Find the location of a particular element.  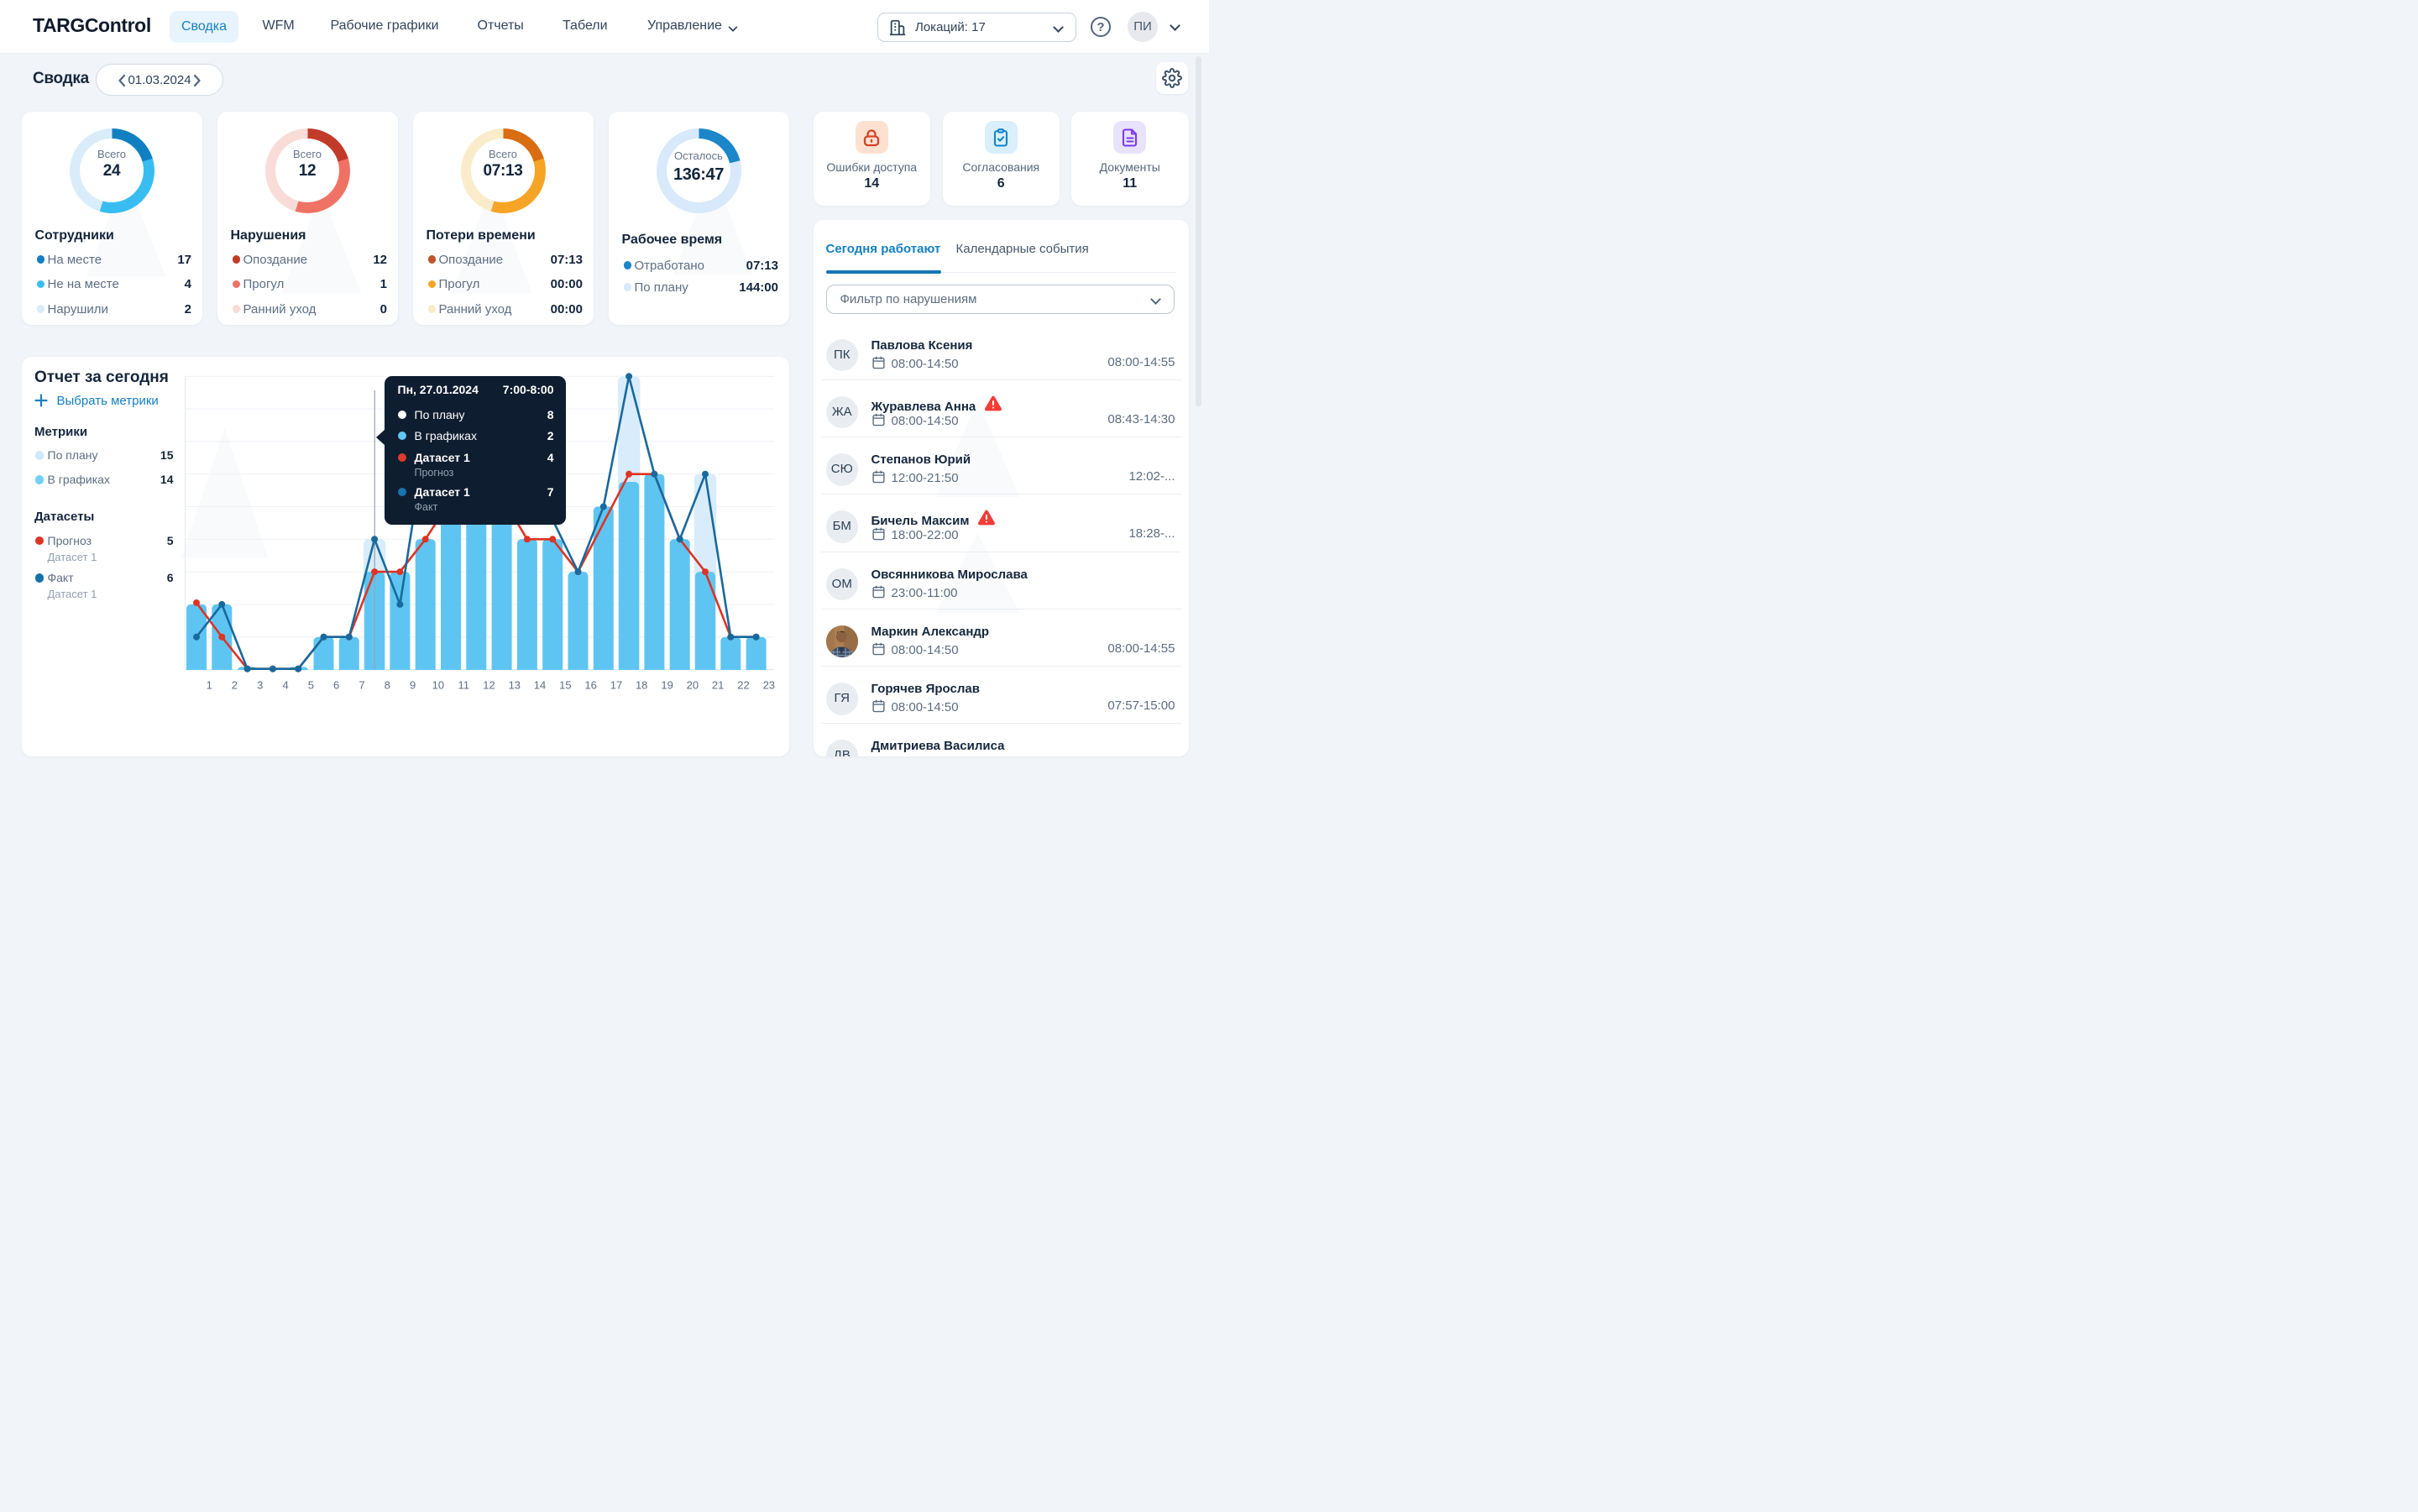

svg-text: 14 is located at coordinates (539, 684).